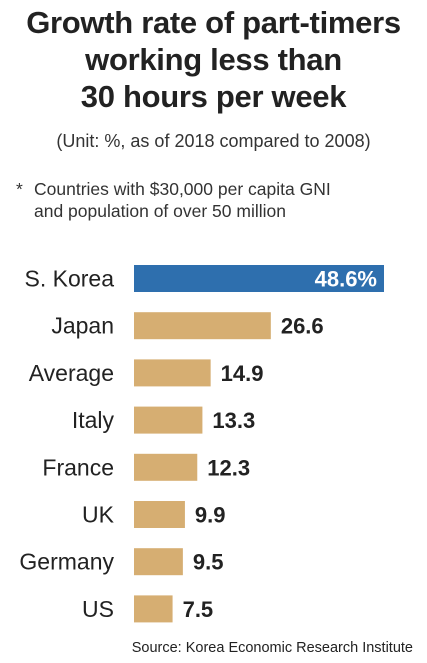 The image size is (427, 663). What do you see at coordinates (198, 609) in the screenshot?
I see `value-label-us: 7.5` at bounding box center [198, 609].